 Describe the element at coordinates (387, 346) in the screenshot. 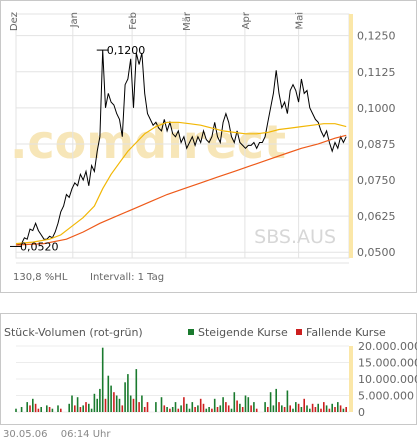

I see `y-tick-label: 20.000.000` at that location.